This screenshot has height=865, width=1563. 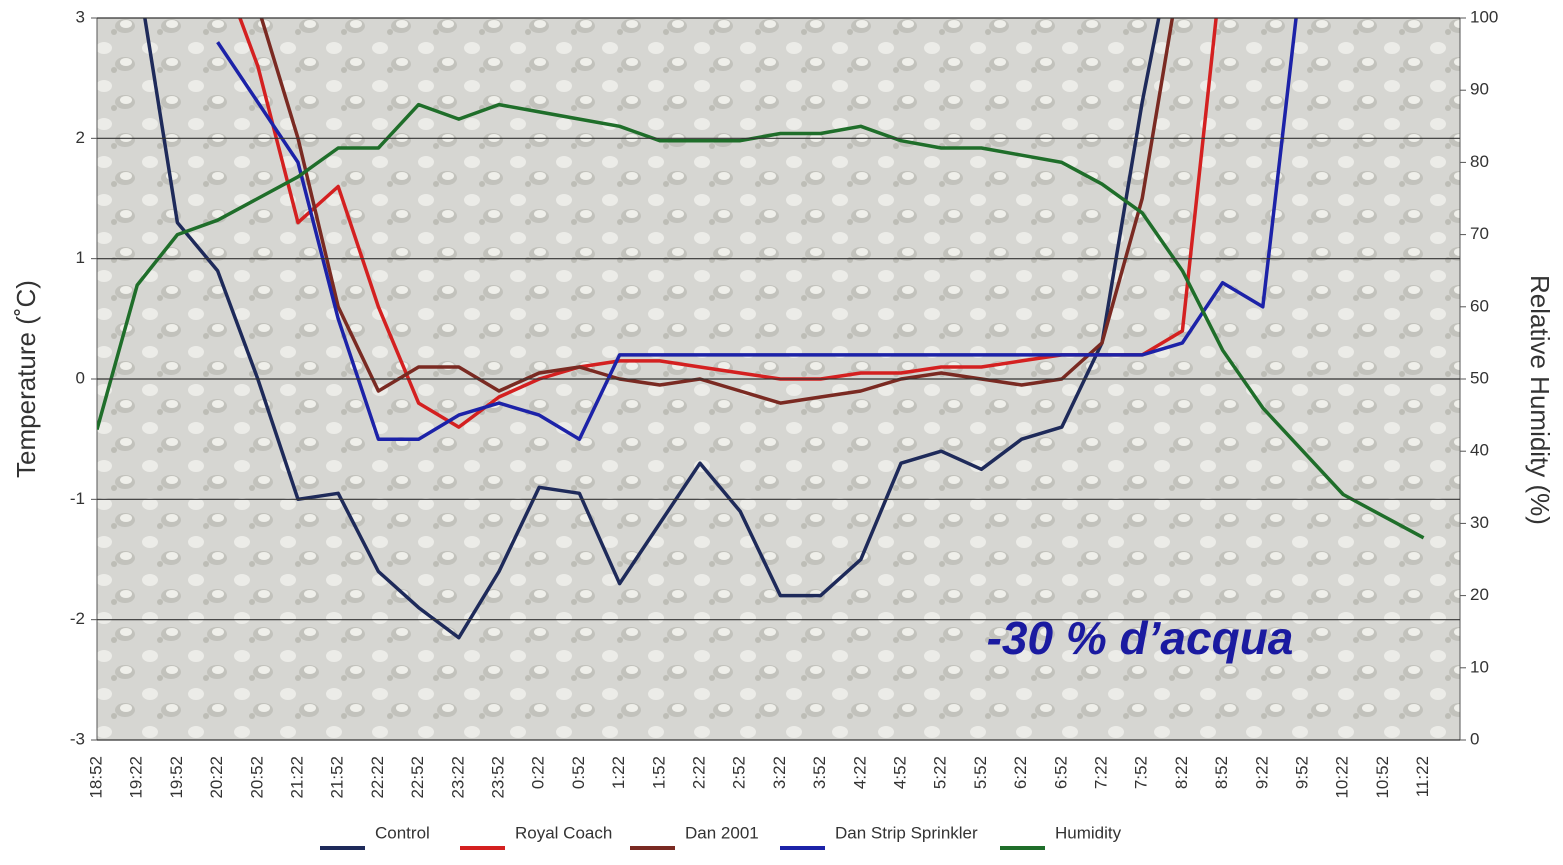 What do you see at coordinates (457, 777) in the screenshot?
I see `x-tick-label: 23:22` at bounding box center [457, 777].